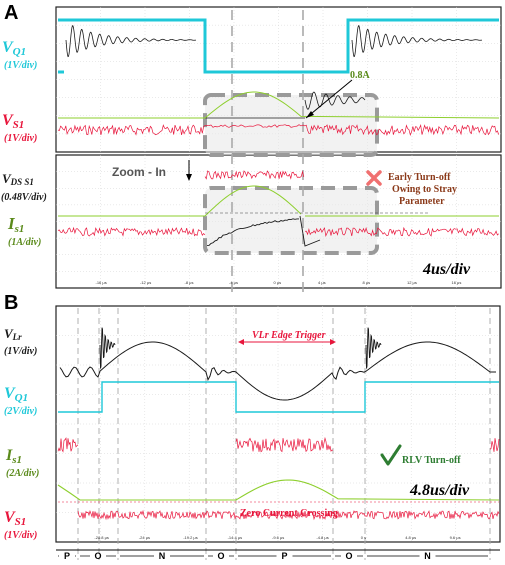 The image size is (505, 565). I want to click on label-is1-a: Is1, so click(15, 224).